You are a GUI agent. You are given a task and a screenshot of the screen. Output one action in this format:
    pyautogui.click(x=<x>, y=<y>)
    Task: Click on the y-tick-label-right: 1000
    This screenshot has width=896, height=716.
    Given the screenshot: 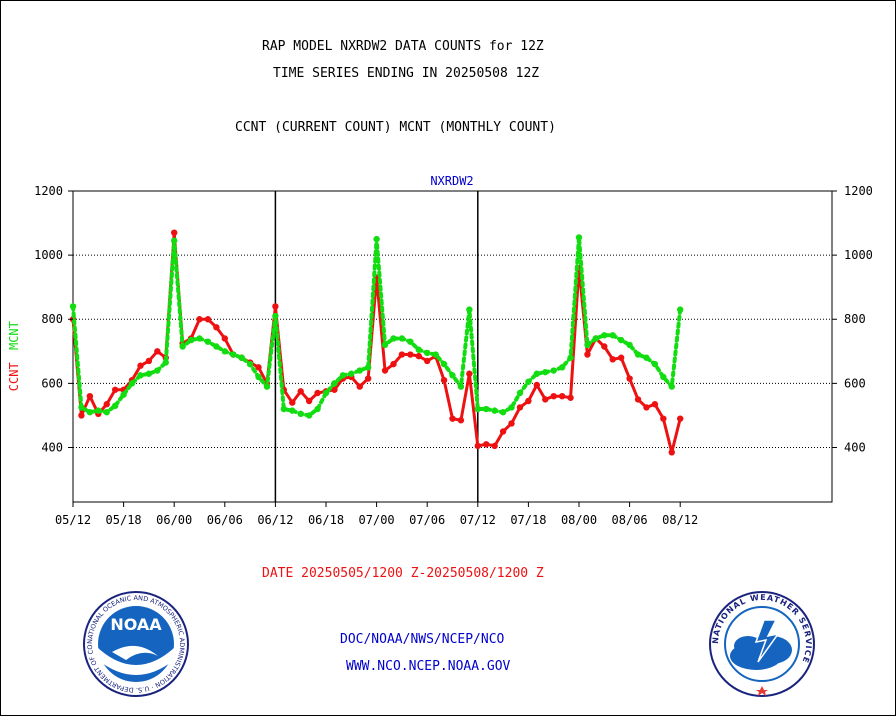 What is the action you would take?
    pyautogui.click(x=858, y=255)
    